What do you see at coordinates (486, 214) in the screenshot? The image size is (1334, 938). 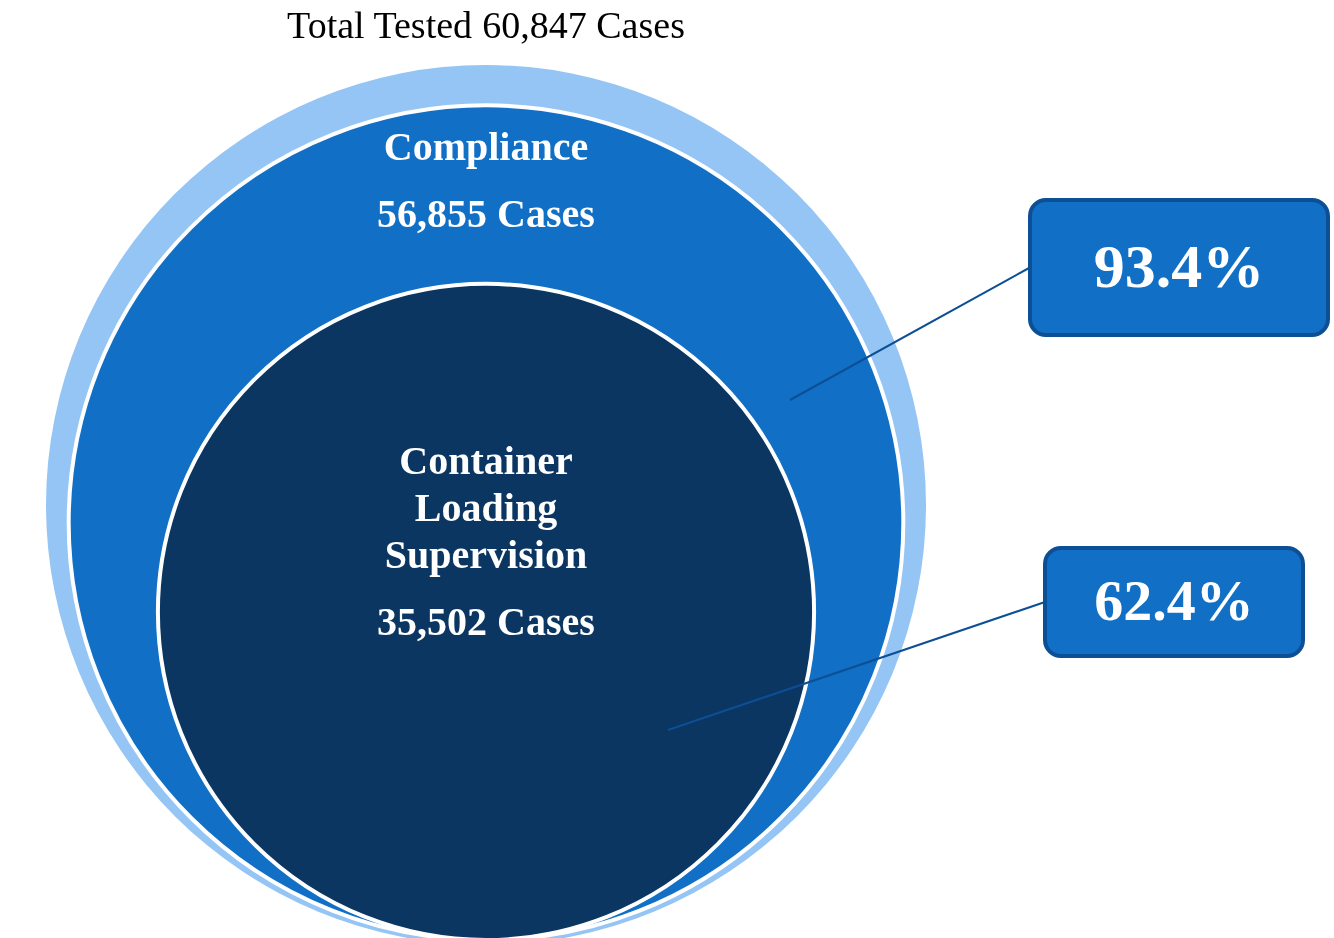 I see `data-label: 56,855 Cases` at bounding box center [486, 214].